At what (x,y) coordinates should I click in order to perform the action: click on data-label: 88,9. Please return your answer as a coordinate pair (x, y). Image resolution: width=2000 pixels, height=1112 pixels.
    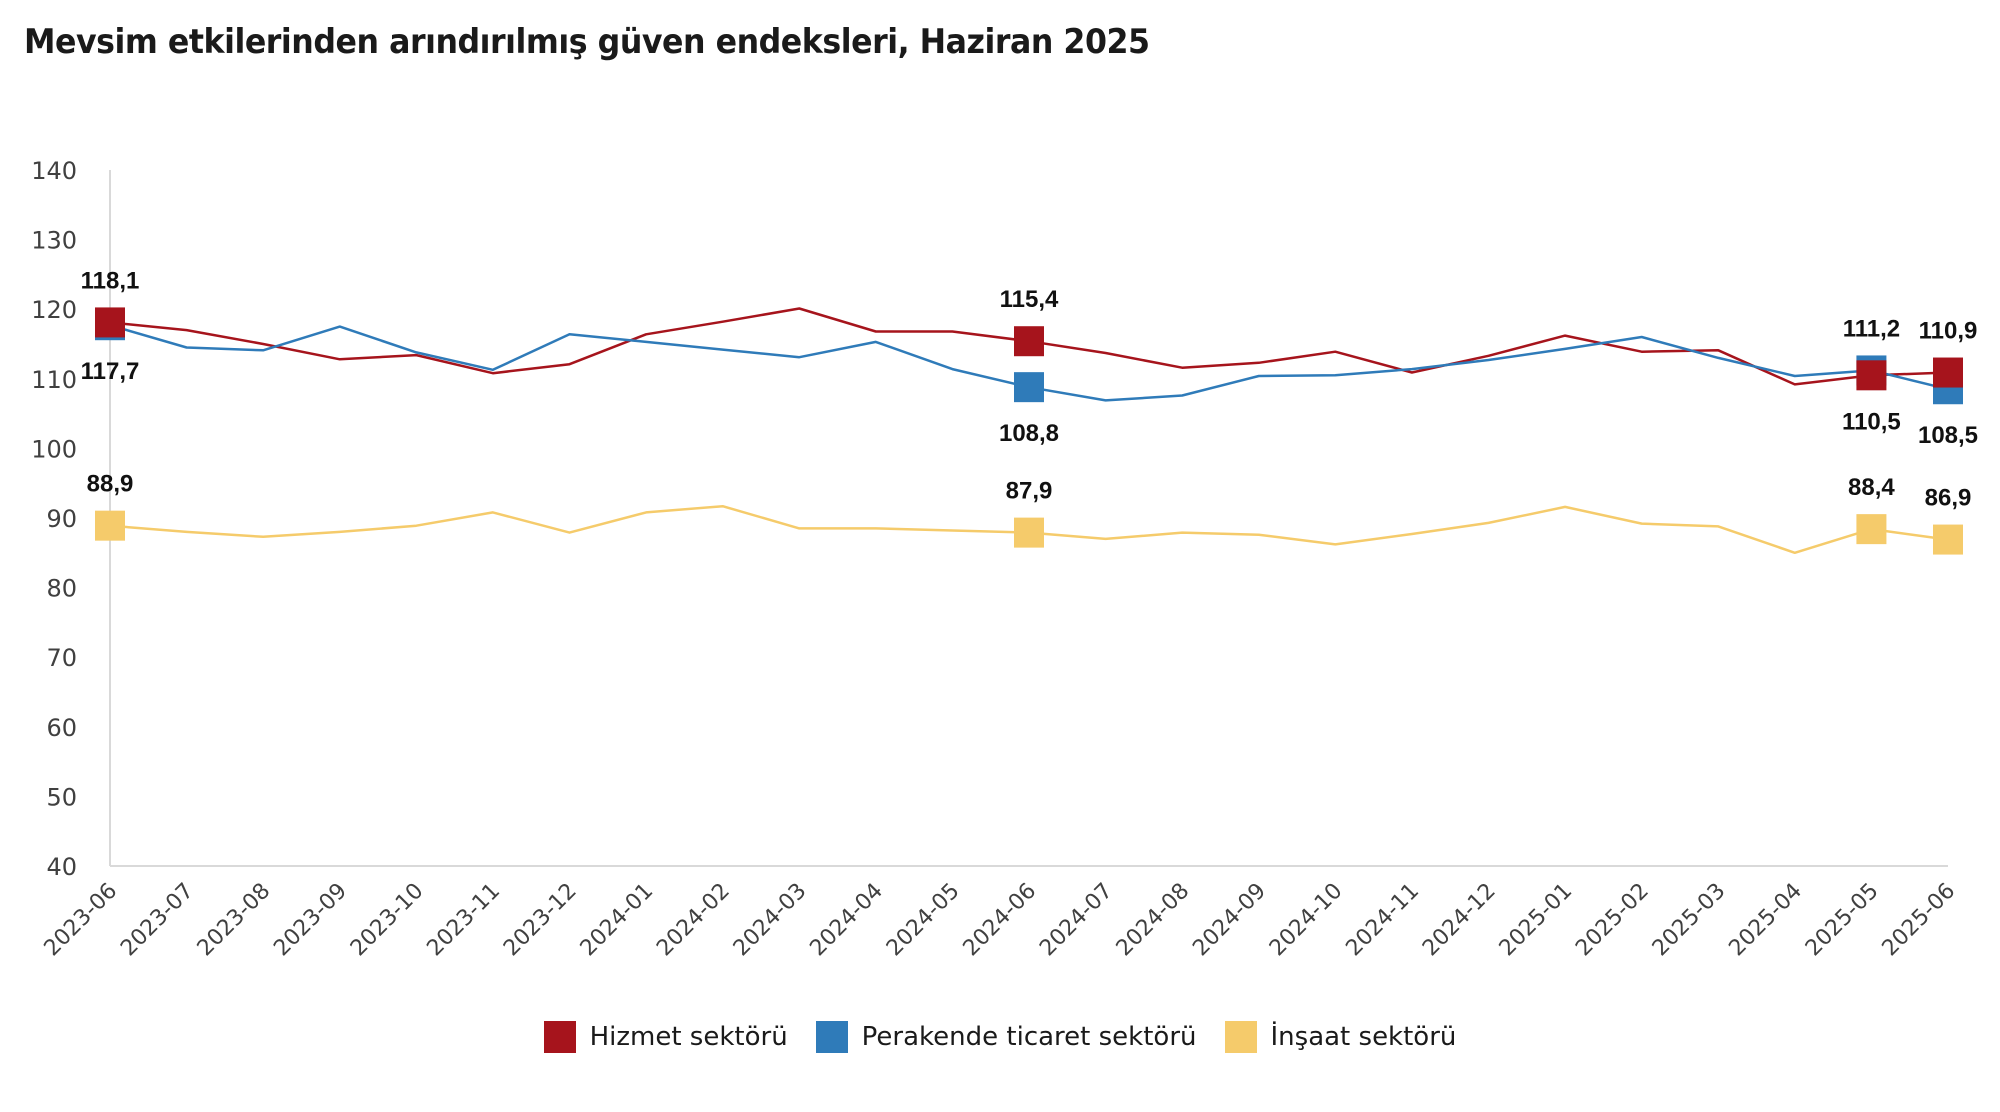
    Looking at the image, I should click on (110, 484).